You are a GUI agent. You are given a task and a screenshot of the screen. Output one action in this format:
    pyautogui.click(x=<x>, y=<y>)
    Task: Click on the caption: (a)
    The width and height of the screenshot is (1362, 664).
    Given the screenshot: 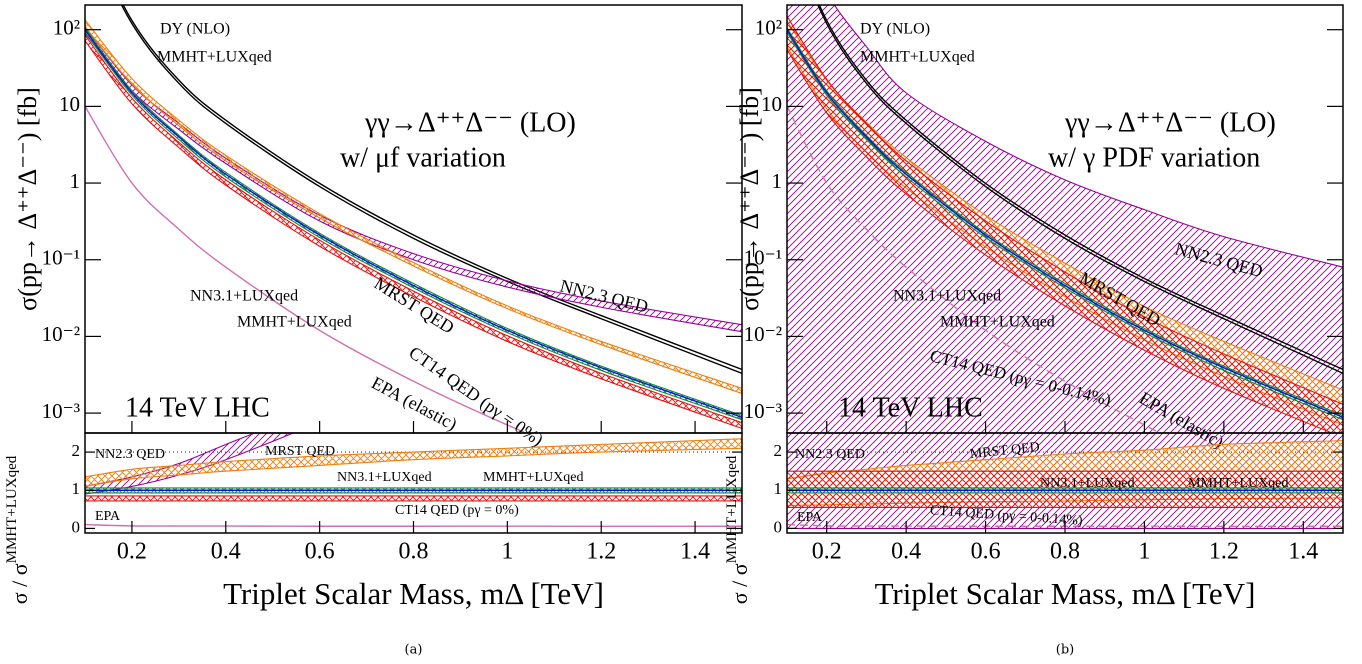 What is the action you would take?
    pyautogui.click(x=414, y=650)
    